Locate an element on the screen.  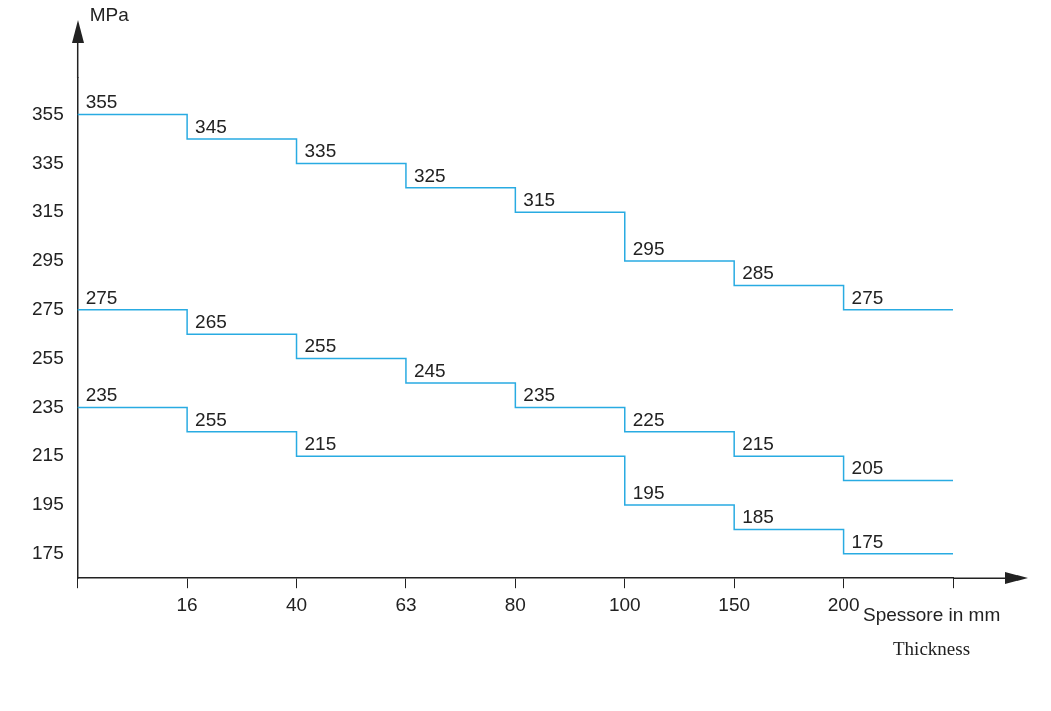
y-tick-label: 235 is located at coordinates (48, 406).